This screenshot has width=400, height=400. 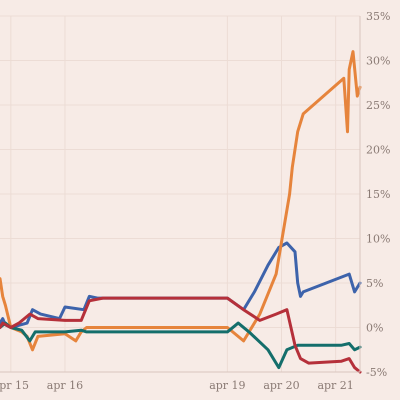 I want to click on y-tick-label: 0%, so click(x=374, y=328).